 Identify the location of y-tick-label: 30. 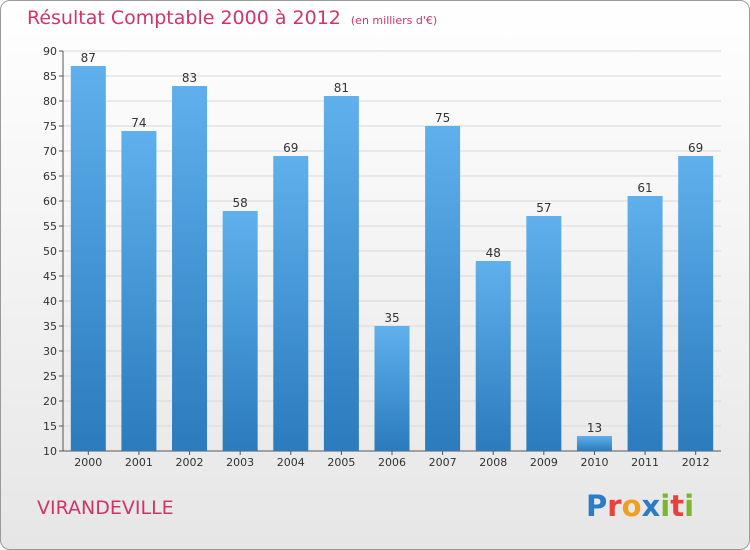
(50, 351).